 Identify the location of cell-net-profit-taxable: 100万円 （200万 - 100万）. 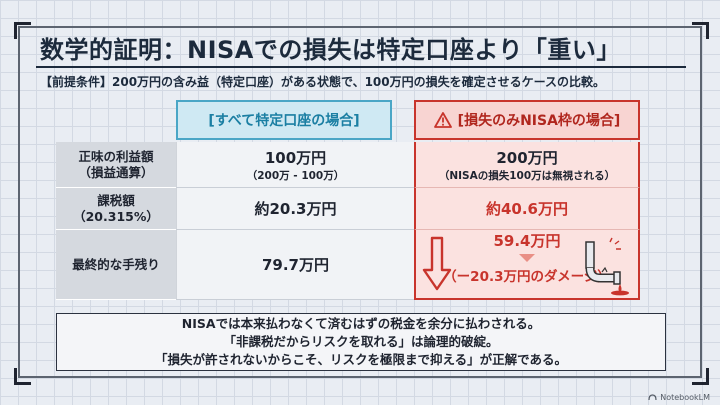
(295, 165).